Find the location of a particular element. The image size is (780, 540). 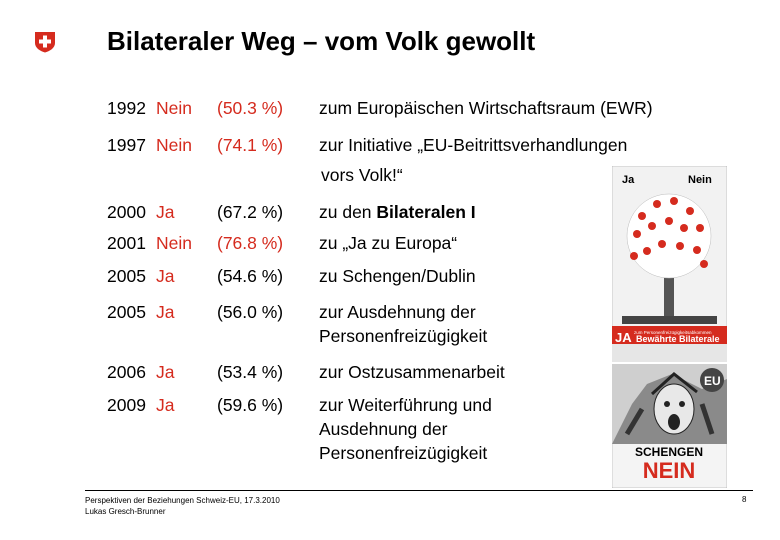

footer-author: Lukas Gresch-Brunner is located at coordinates (125, 511).